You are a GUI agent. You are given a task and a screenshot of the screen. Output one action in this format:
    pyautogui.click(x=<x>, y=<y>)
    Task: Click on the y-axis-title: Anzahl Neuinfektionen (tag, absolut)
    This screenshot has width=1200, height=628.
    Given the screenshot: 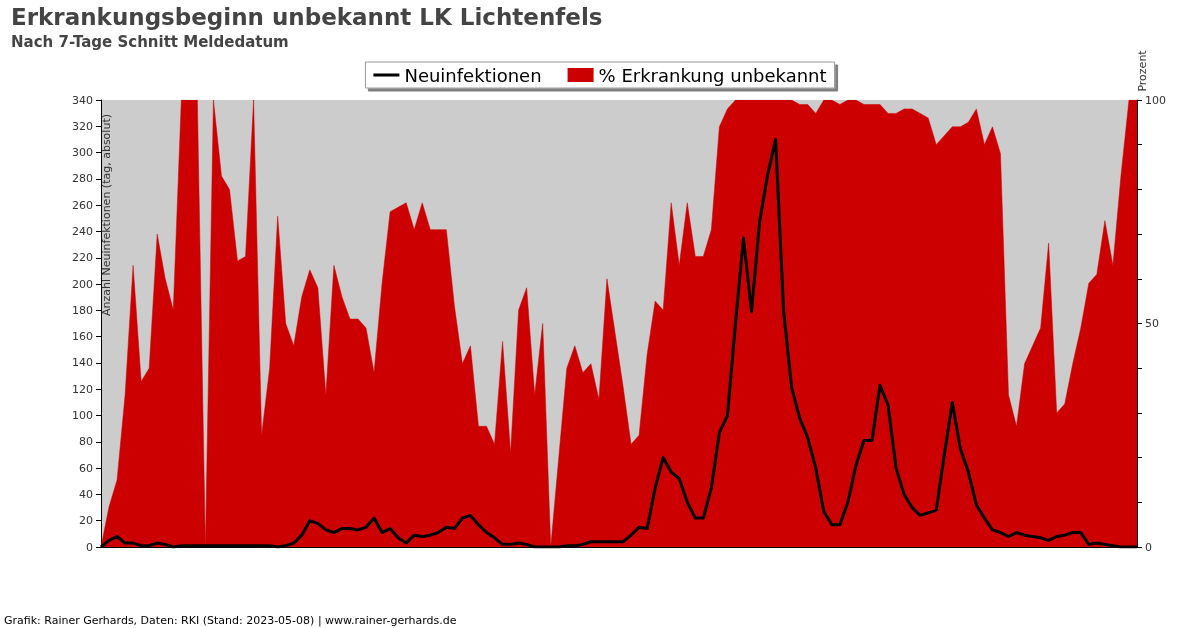 What is the action you would take?
    pyautogui.click(x=106, y=215)
    